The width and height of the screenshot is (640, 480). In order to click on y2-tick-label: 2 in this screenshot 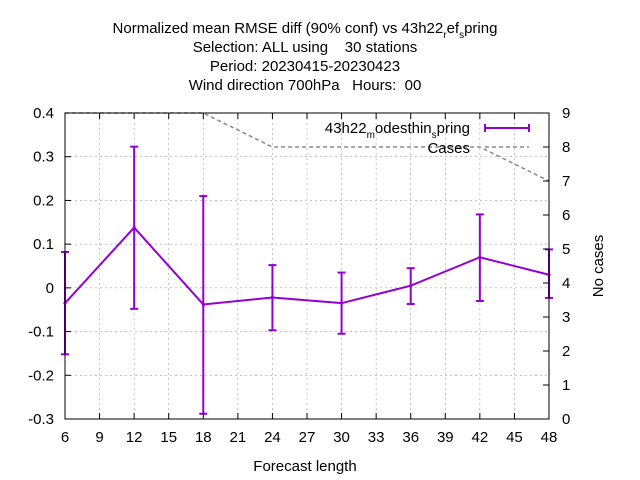, I will do `click(566, 351)`.